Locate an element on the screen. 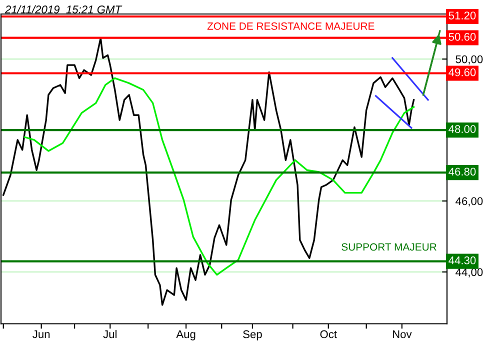 This screenshot has height=350, width=500. y-tick-label: 50,00 is located at coordinates (469, 60).